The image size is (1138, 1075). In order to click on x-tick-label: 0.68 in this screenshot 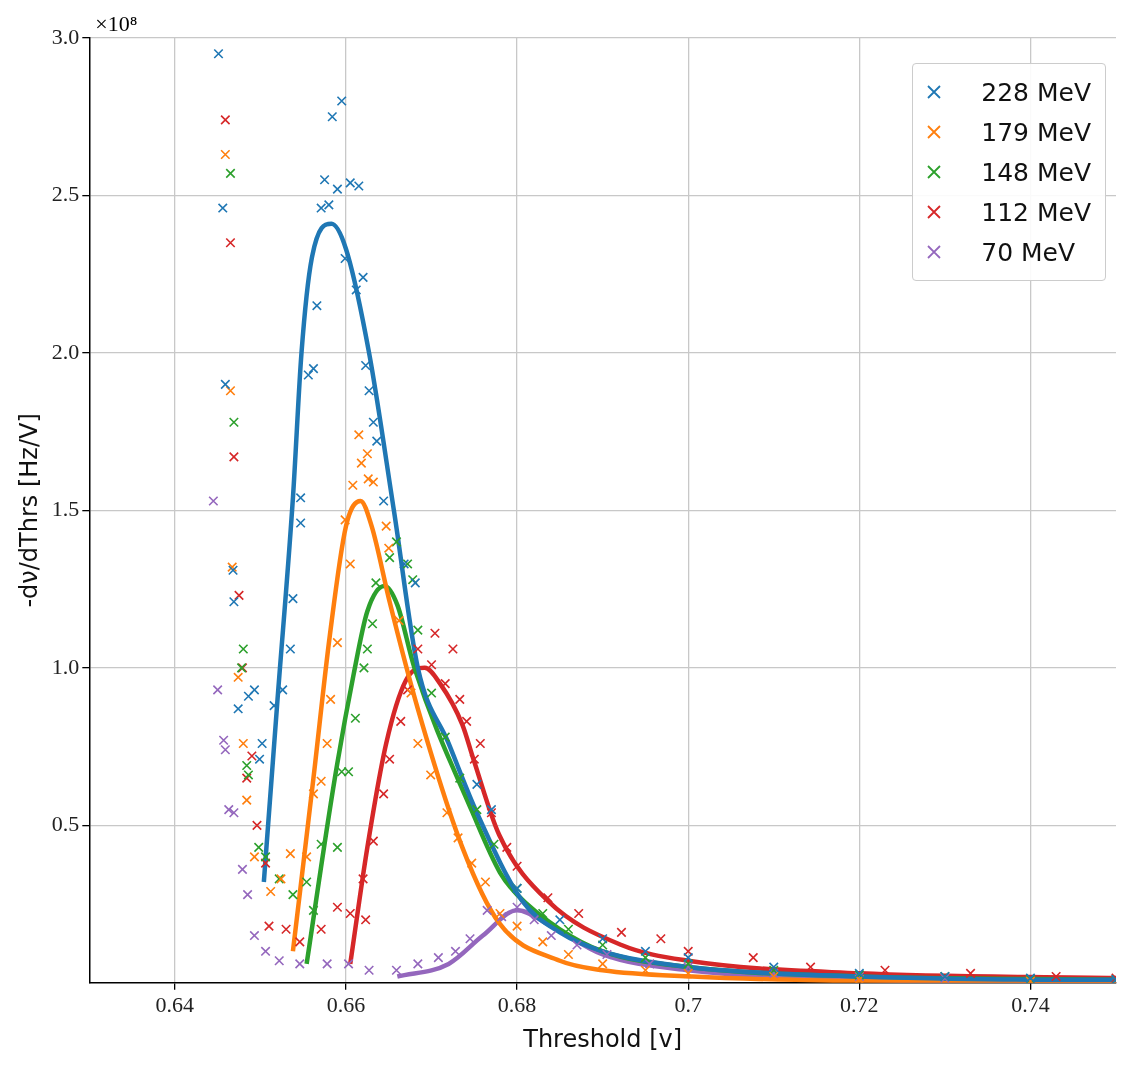, I will do `click(517, 1004)`.